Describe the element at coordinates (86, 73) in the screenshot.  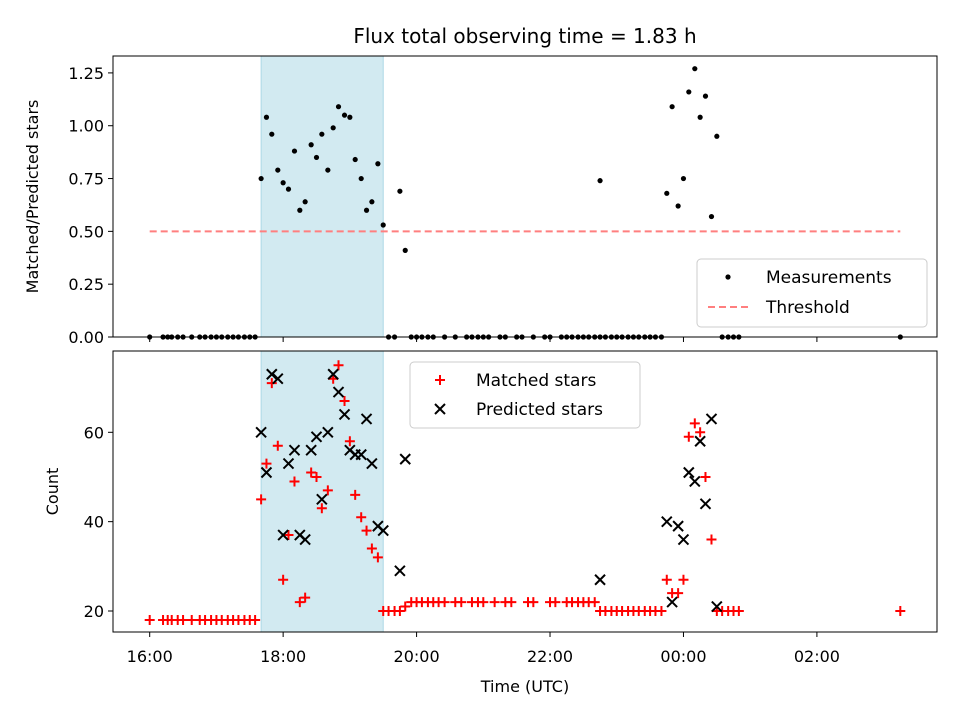
I see `y-tick-label: 1.25` at that location.